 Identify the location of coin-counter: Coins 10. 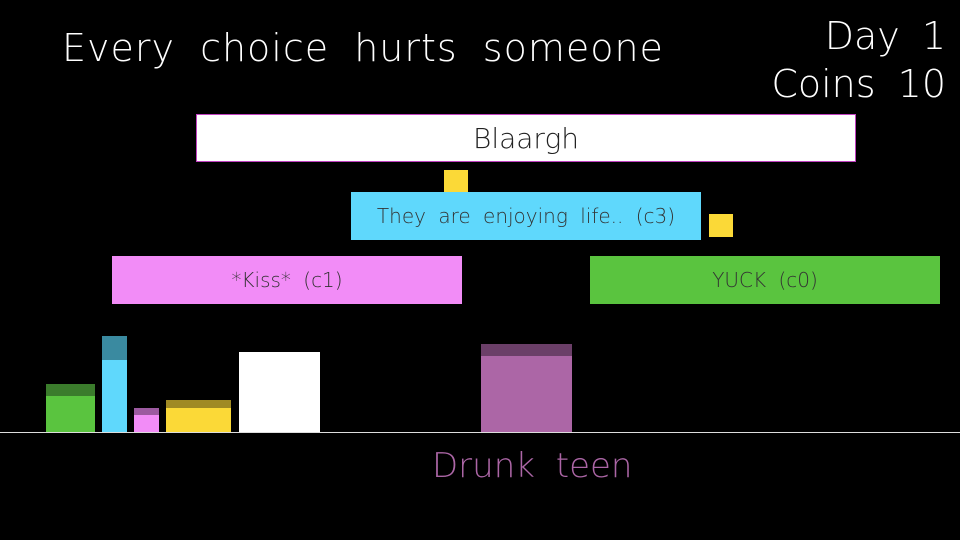
(858, 84).